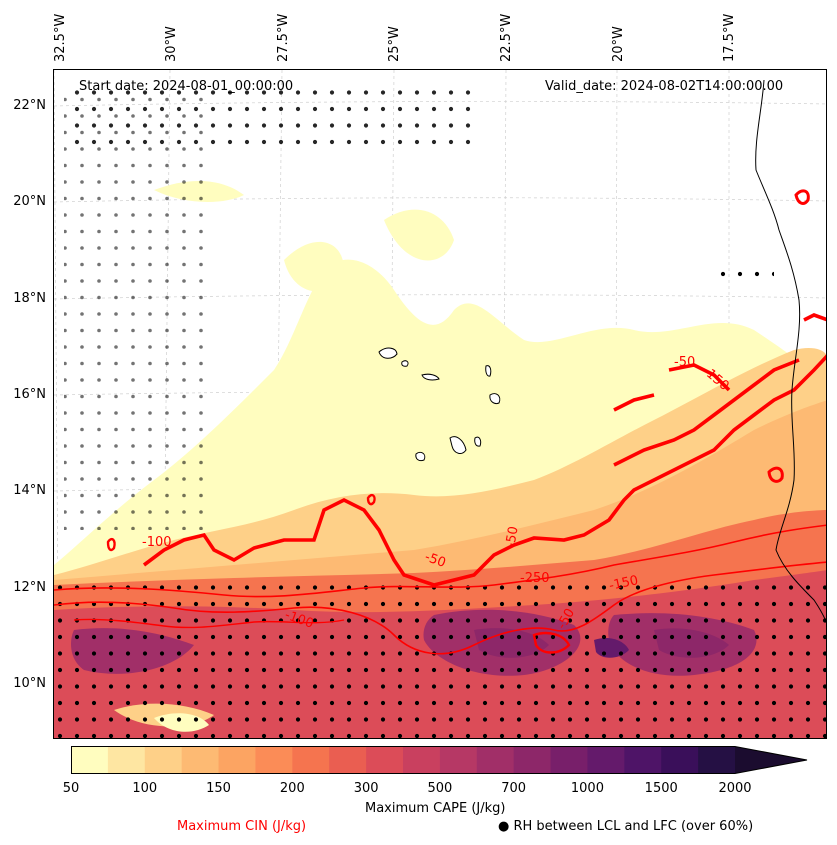 Image resolution: width=837 pixels, height=845 pixels. I want to click on cape-colorbar, so click(439, 760).